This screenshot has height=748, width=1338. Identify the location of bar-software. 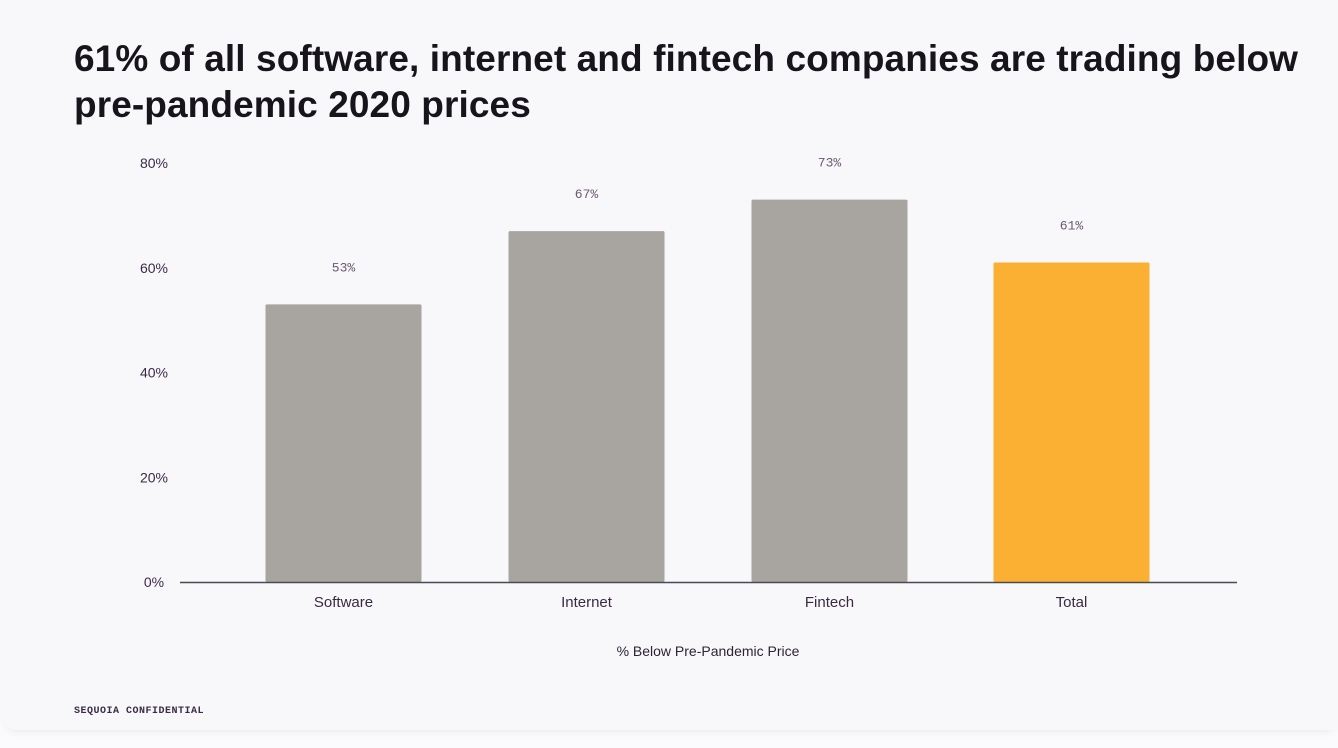
(343, 443).